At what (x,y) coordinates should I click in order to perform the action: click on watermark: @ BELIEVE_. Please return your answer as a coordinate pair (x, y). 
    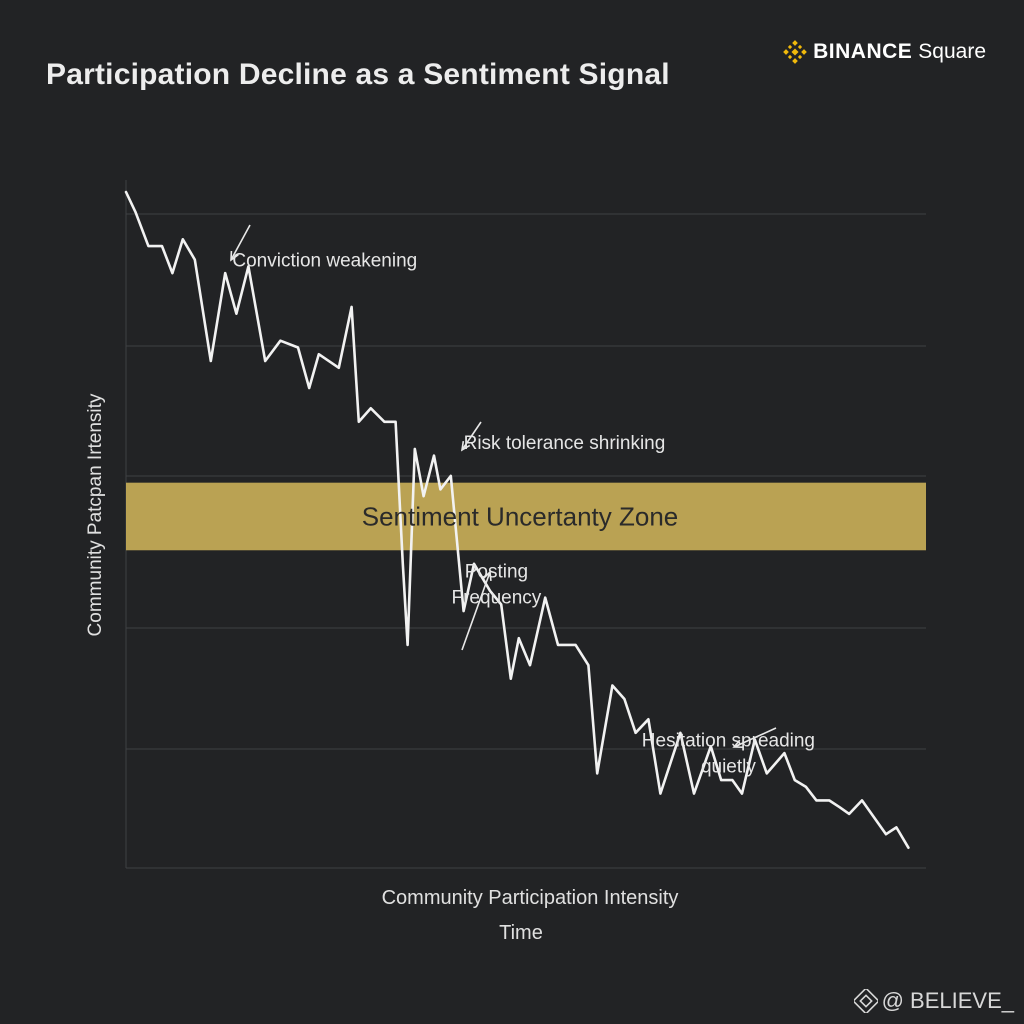
    Looking at the image, I should click on (933, 1001).